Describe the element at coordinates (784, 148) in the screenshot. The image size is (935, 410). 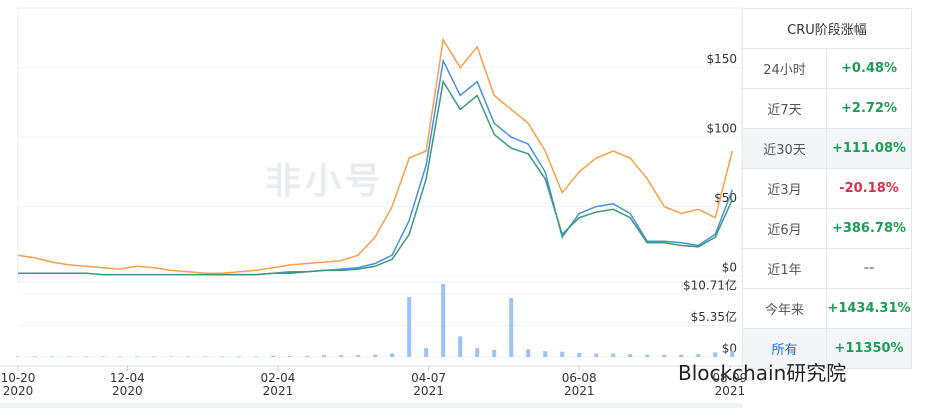
I see `period-label: 近30天` at that location.